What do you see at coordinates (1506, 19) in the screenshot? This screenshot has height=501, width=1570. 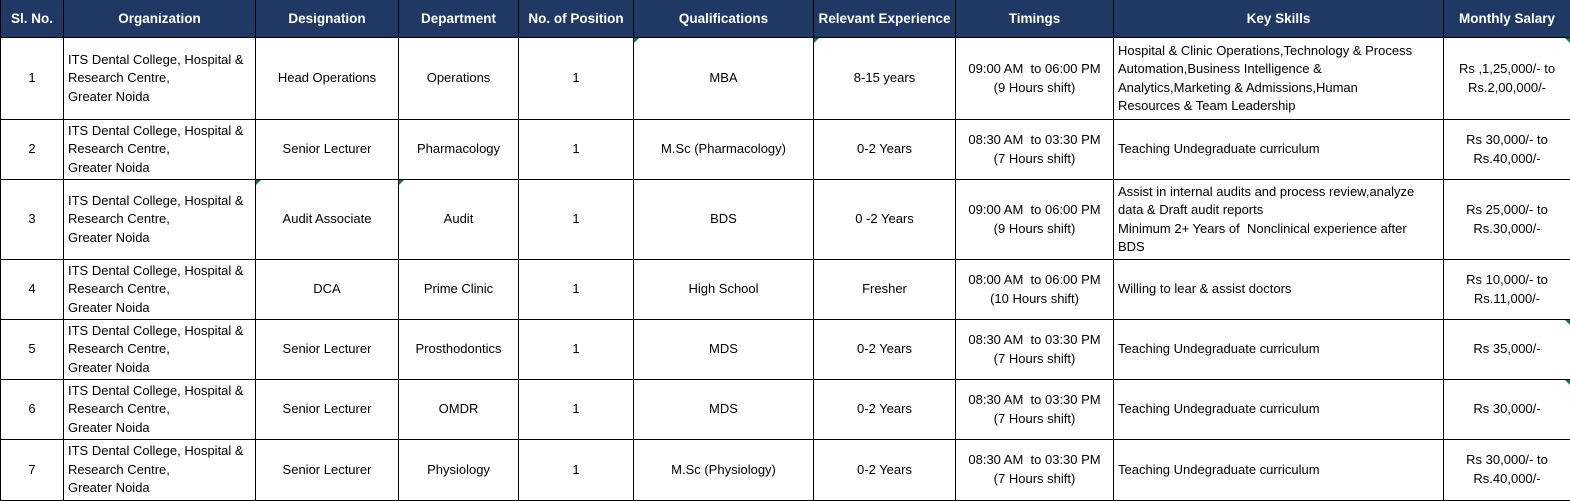 I see `header-monthly-salary: Monthly Salary` at bounding box center [1506, 19].